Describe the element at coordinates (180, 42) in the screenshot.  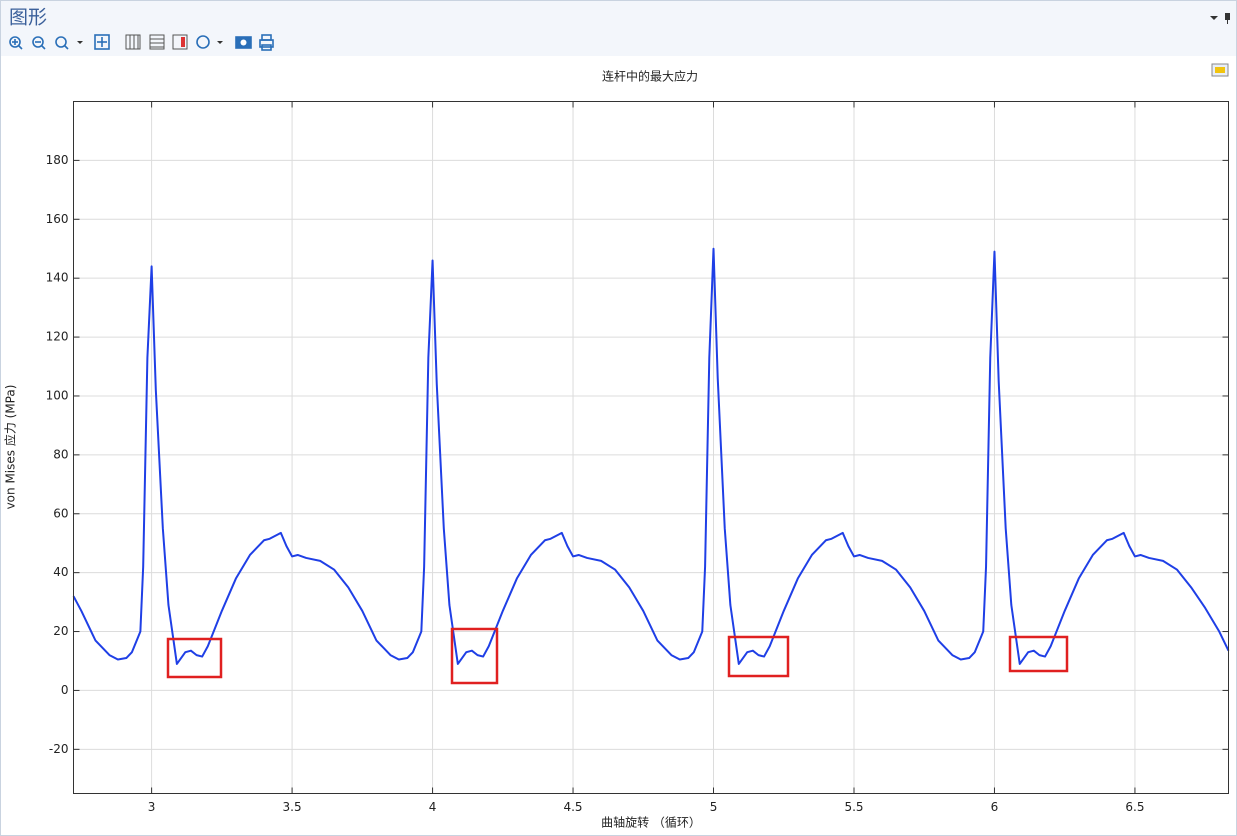
I see `legend-toggle` at that location.